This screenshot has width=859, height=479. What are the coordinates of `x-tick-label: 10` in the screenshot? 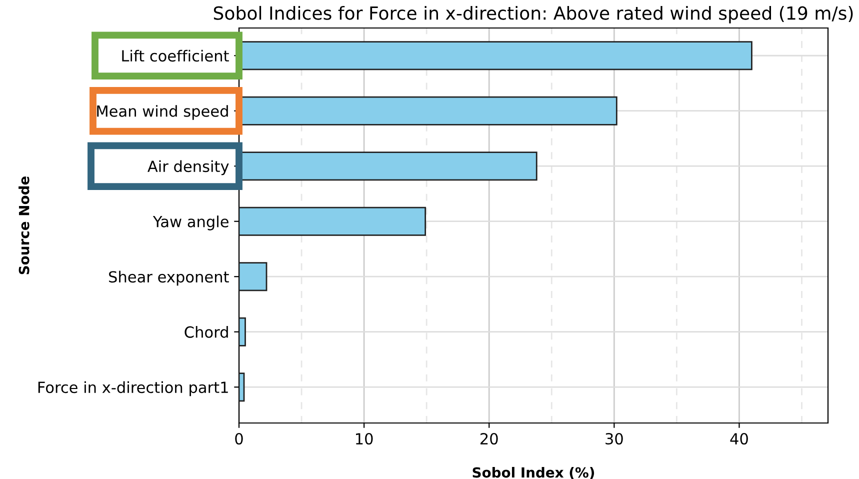 It's located at (364, 438).